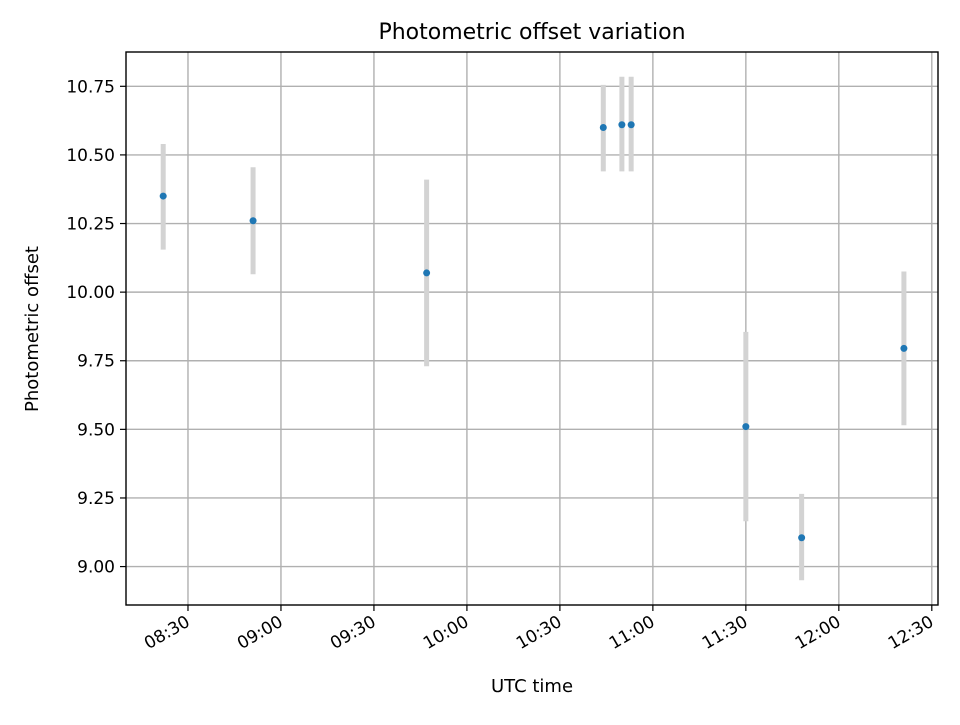  What do you see at coordinates (532, 686) in the screenshot?
I see `x-axis-label: UTC time` at bounding box center [532, 686].